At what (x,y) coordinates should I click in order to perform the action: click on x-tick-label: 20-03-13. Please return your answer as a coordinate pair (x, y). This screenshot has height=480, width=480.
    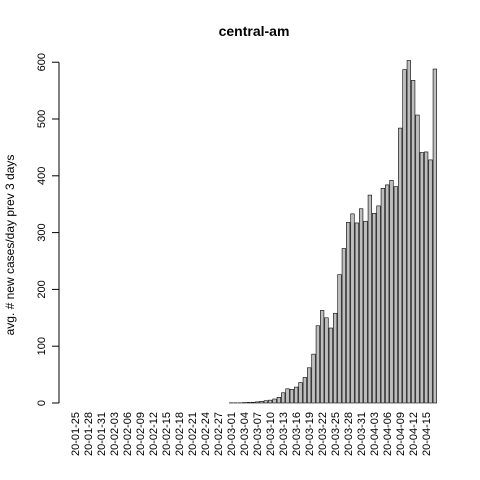
    Looking at the image, I should click on (284, 434).